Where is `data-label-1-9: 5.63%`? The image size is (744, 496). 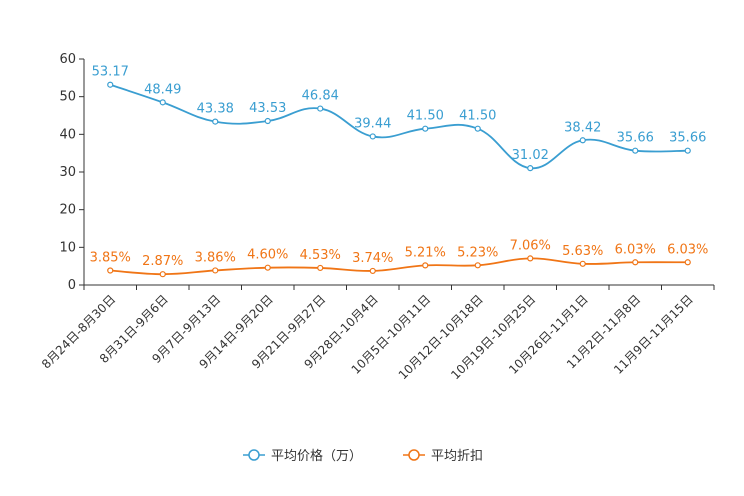
data-label-1-9: 5.63% is located at coordinates (582, 251).